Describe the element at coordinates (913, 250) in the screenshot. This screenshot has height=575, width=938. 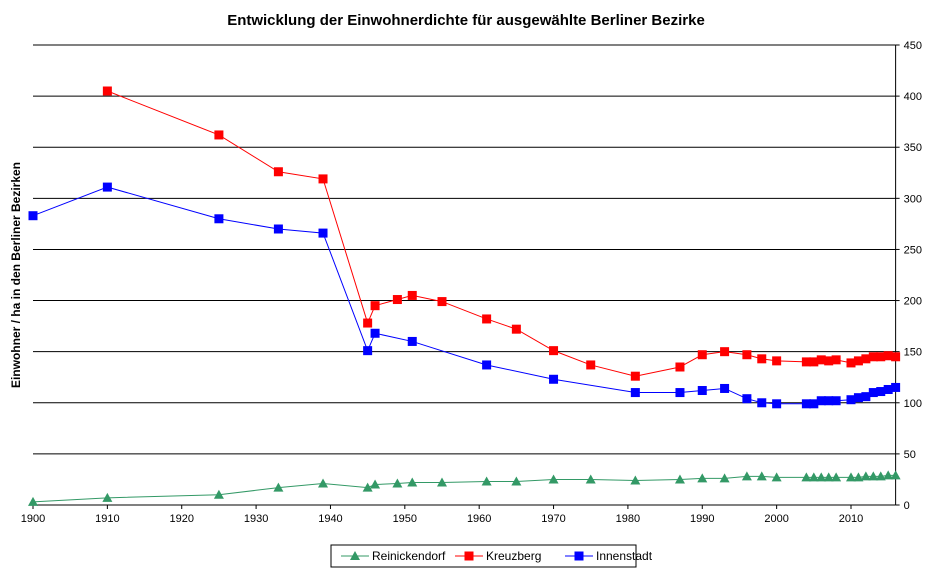
I see `y-tick-label: 250` at that location.